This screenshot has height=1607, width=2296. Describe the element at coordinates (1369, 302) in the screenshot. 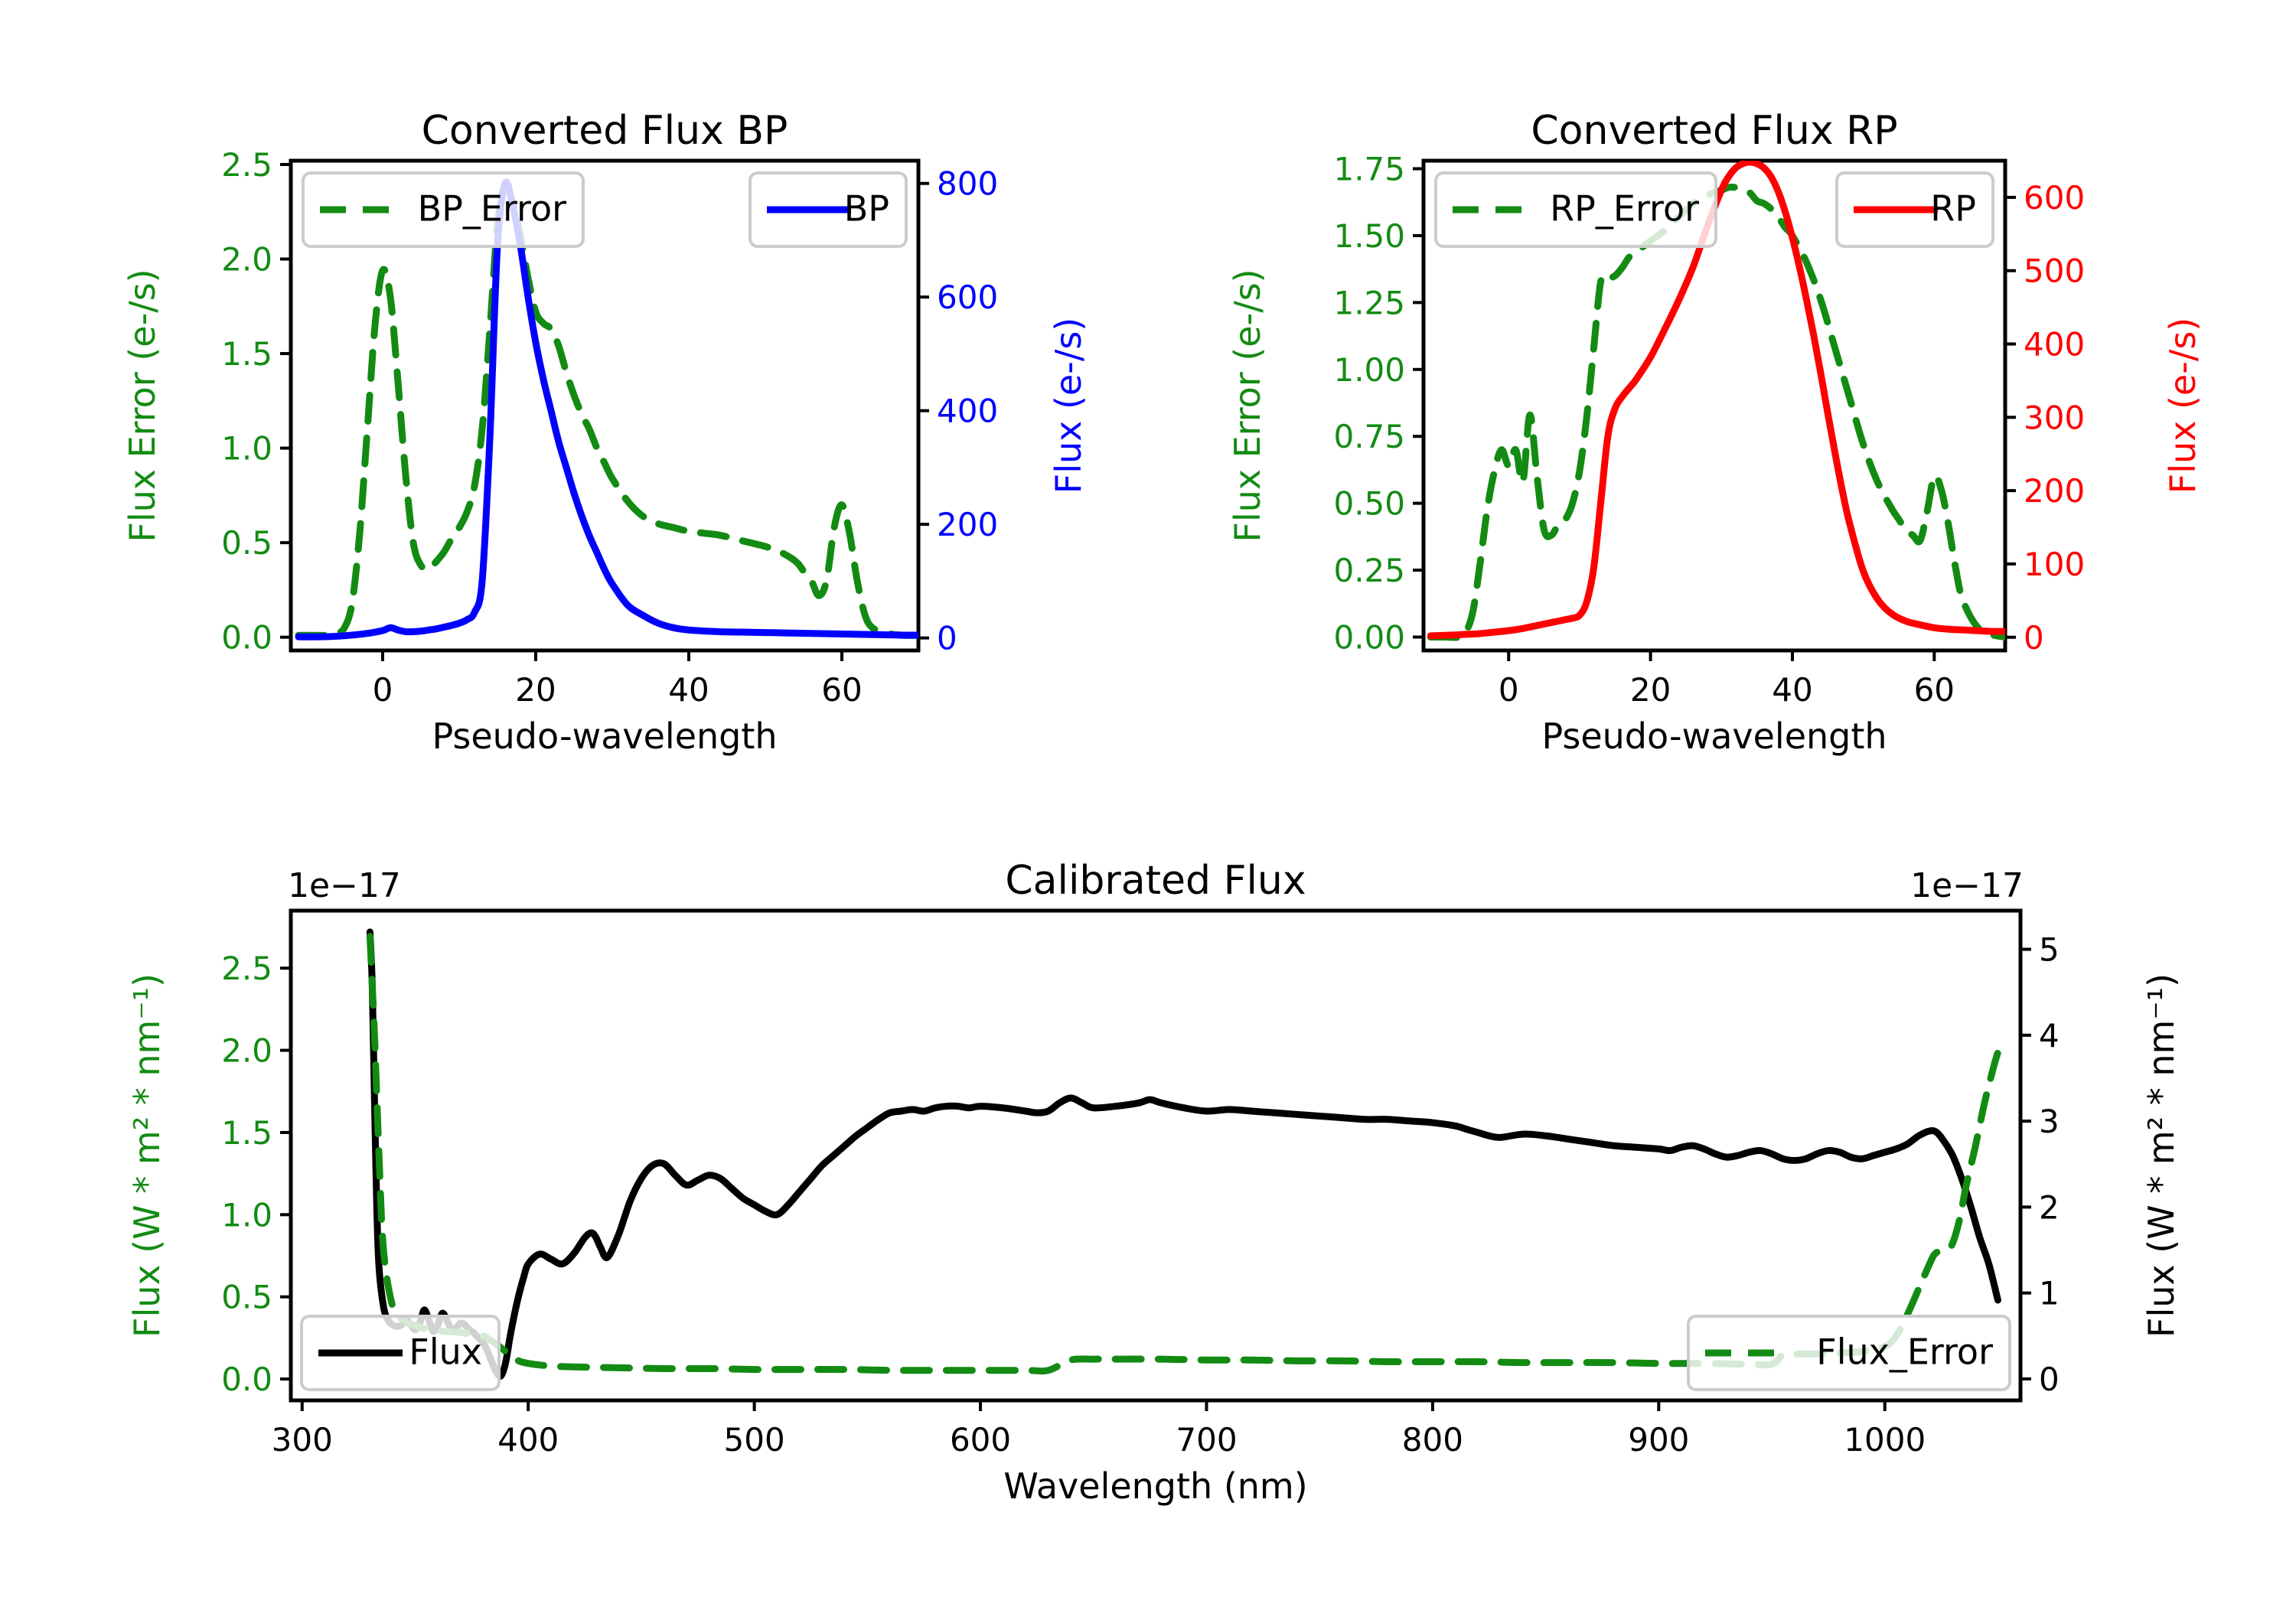

I see `rp-left-ytick-label: 1.25` at that location.